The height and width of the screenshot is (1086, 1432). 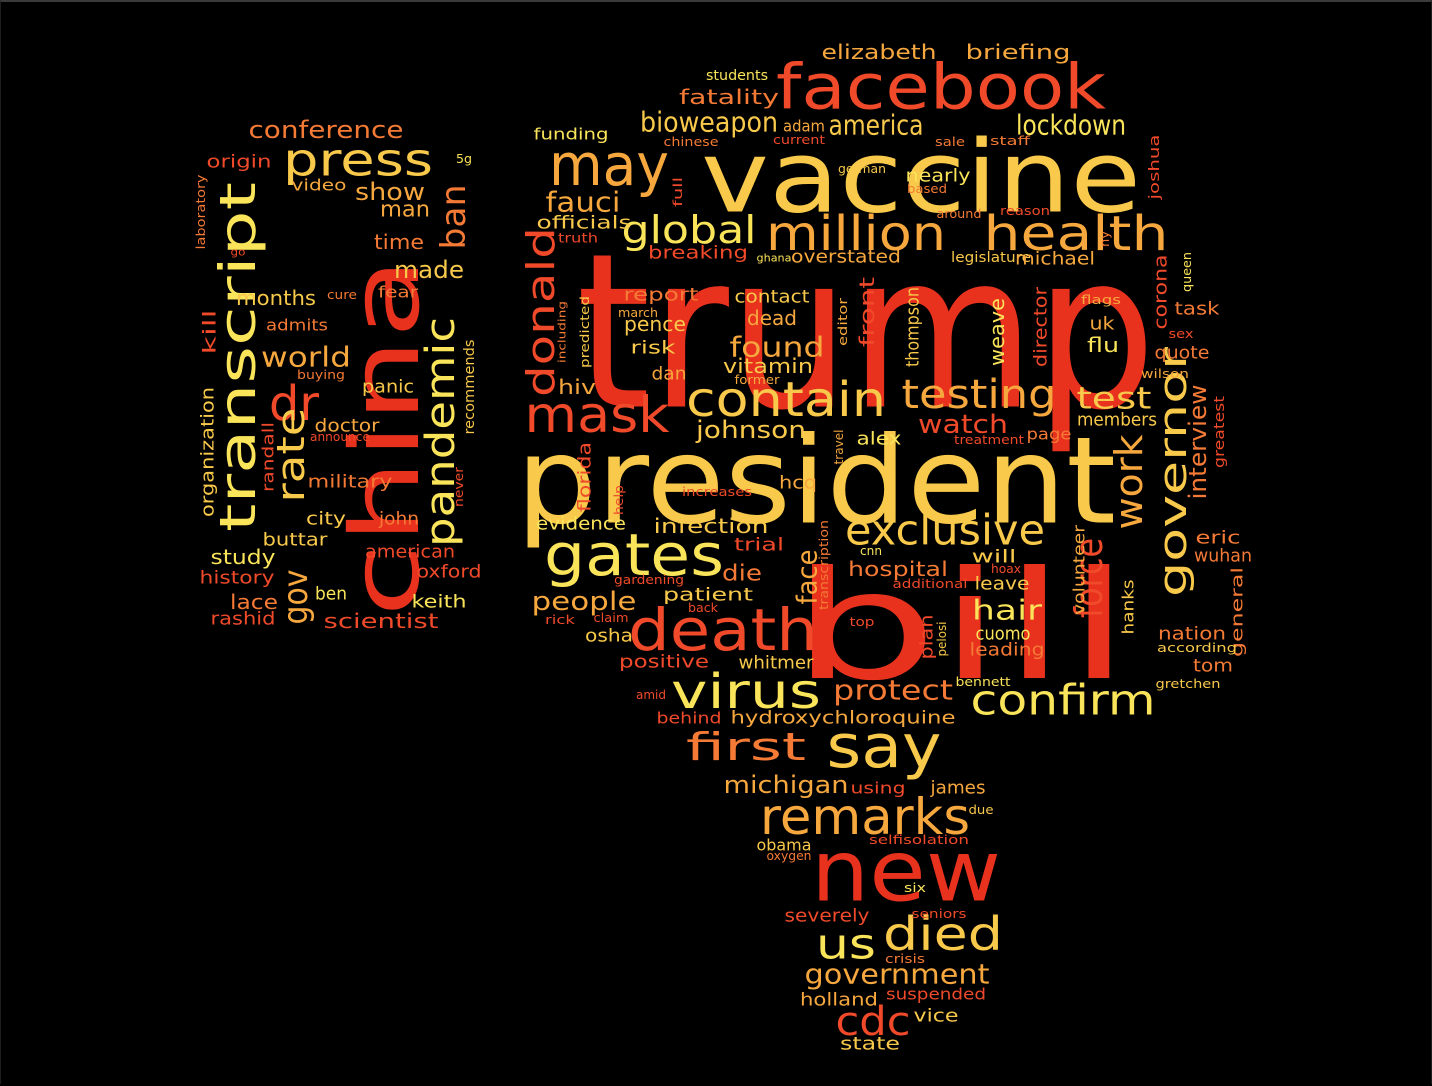 What do you see at coordinates (997, 332) in the screenshot?
I see `word-weave: weave` at bounding box center [997, 332].